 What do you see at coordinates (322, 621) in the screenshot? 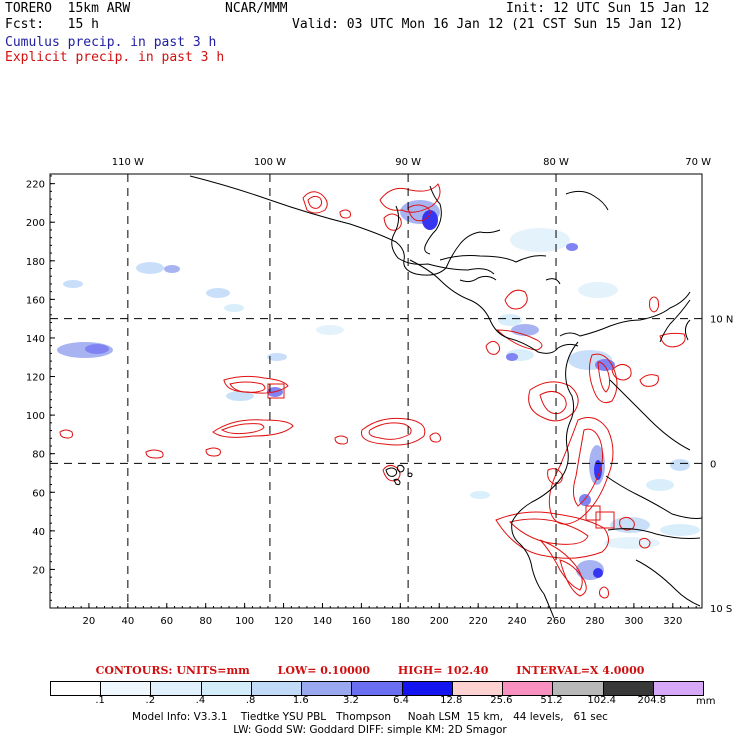
I see `x-tick-label: 140` at bounding box center [322, 621].